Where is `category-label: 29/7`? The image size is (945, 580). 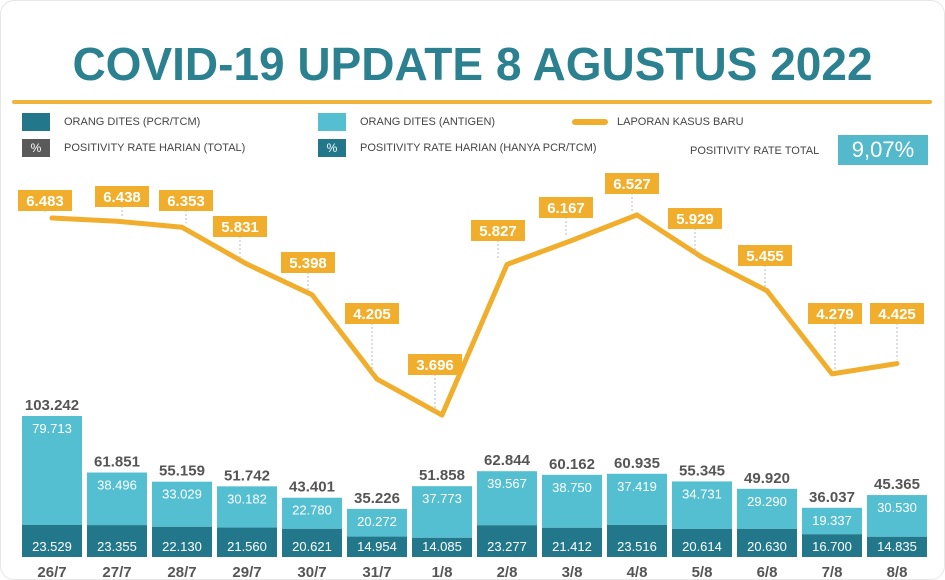 category-label: 29/7 is located at coordinates (246, 572).